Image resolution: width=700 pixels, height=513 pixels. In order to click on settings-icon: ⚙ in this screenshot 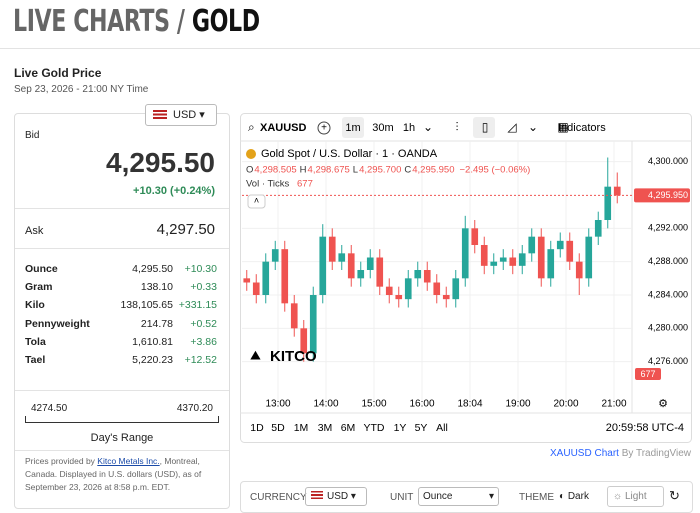, I will do `click(663, 404)`.